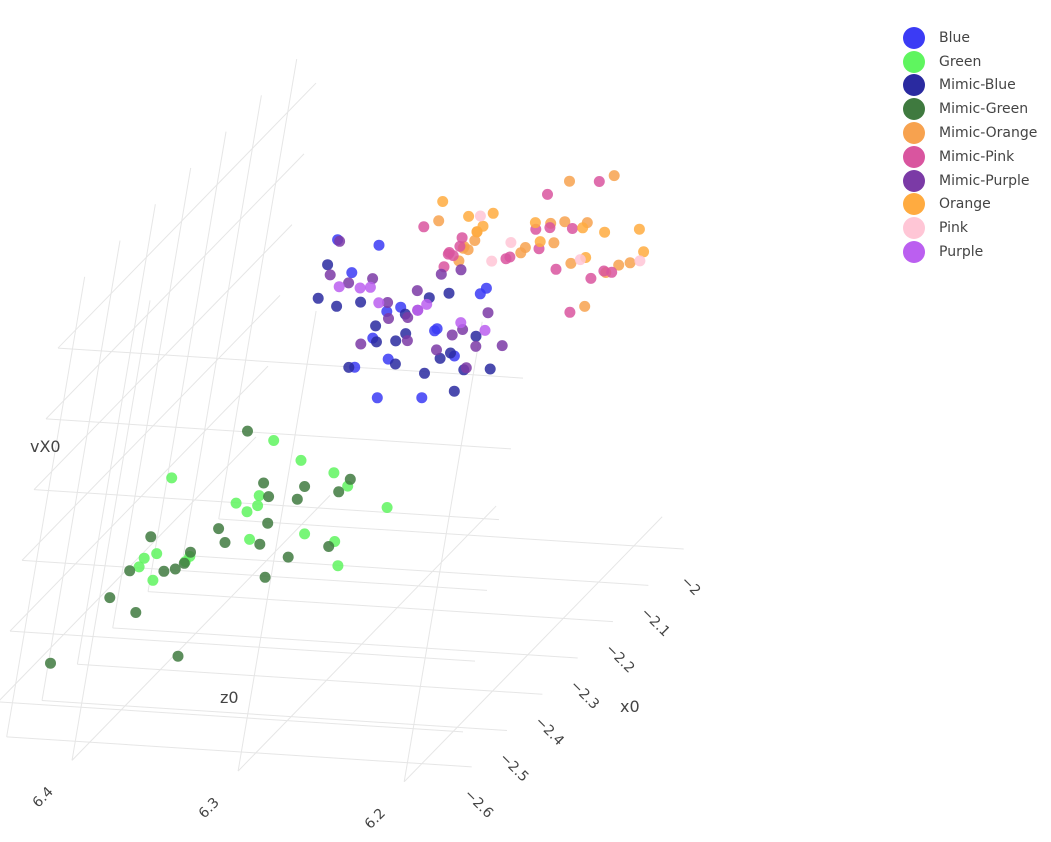  Describe the element at coordinates (975, 86) in the screenshot. I see `legend-item-mimic-blue: Mimic-Blue` at that location.